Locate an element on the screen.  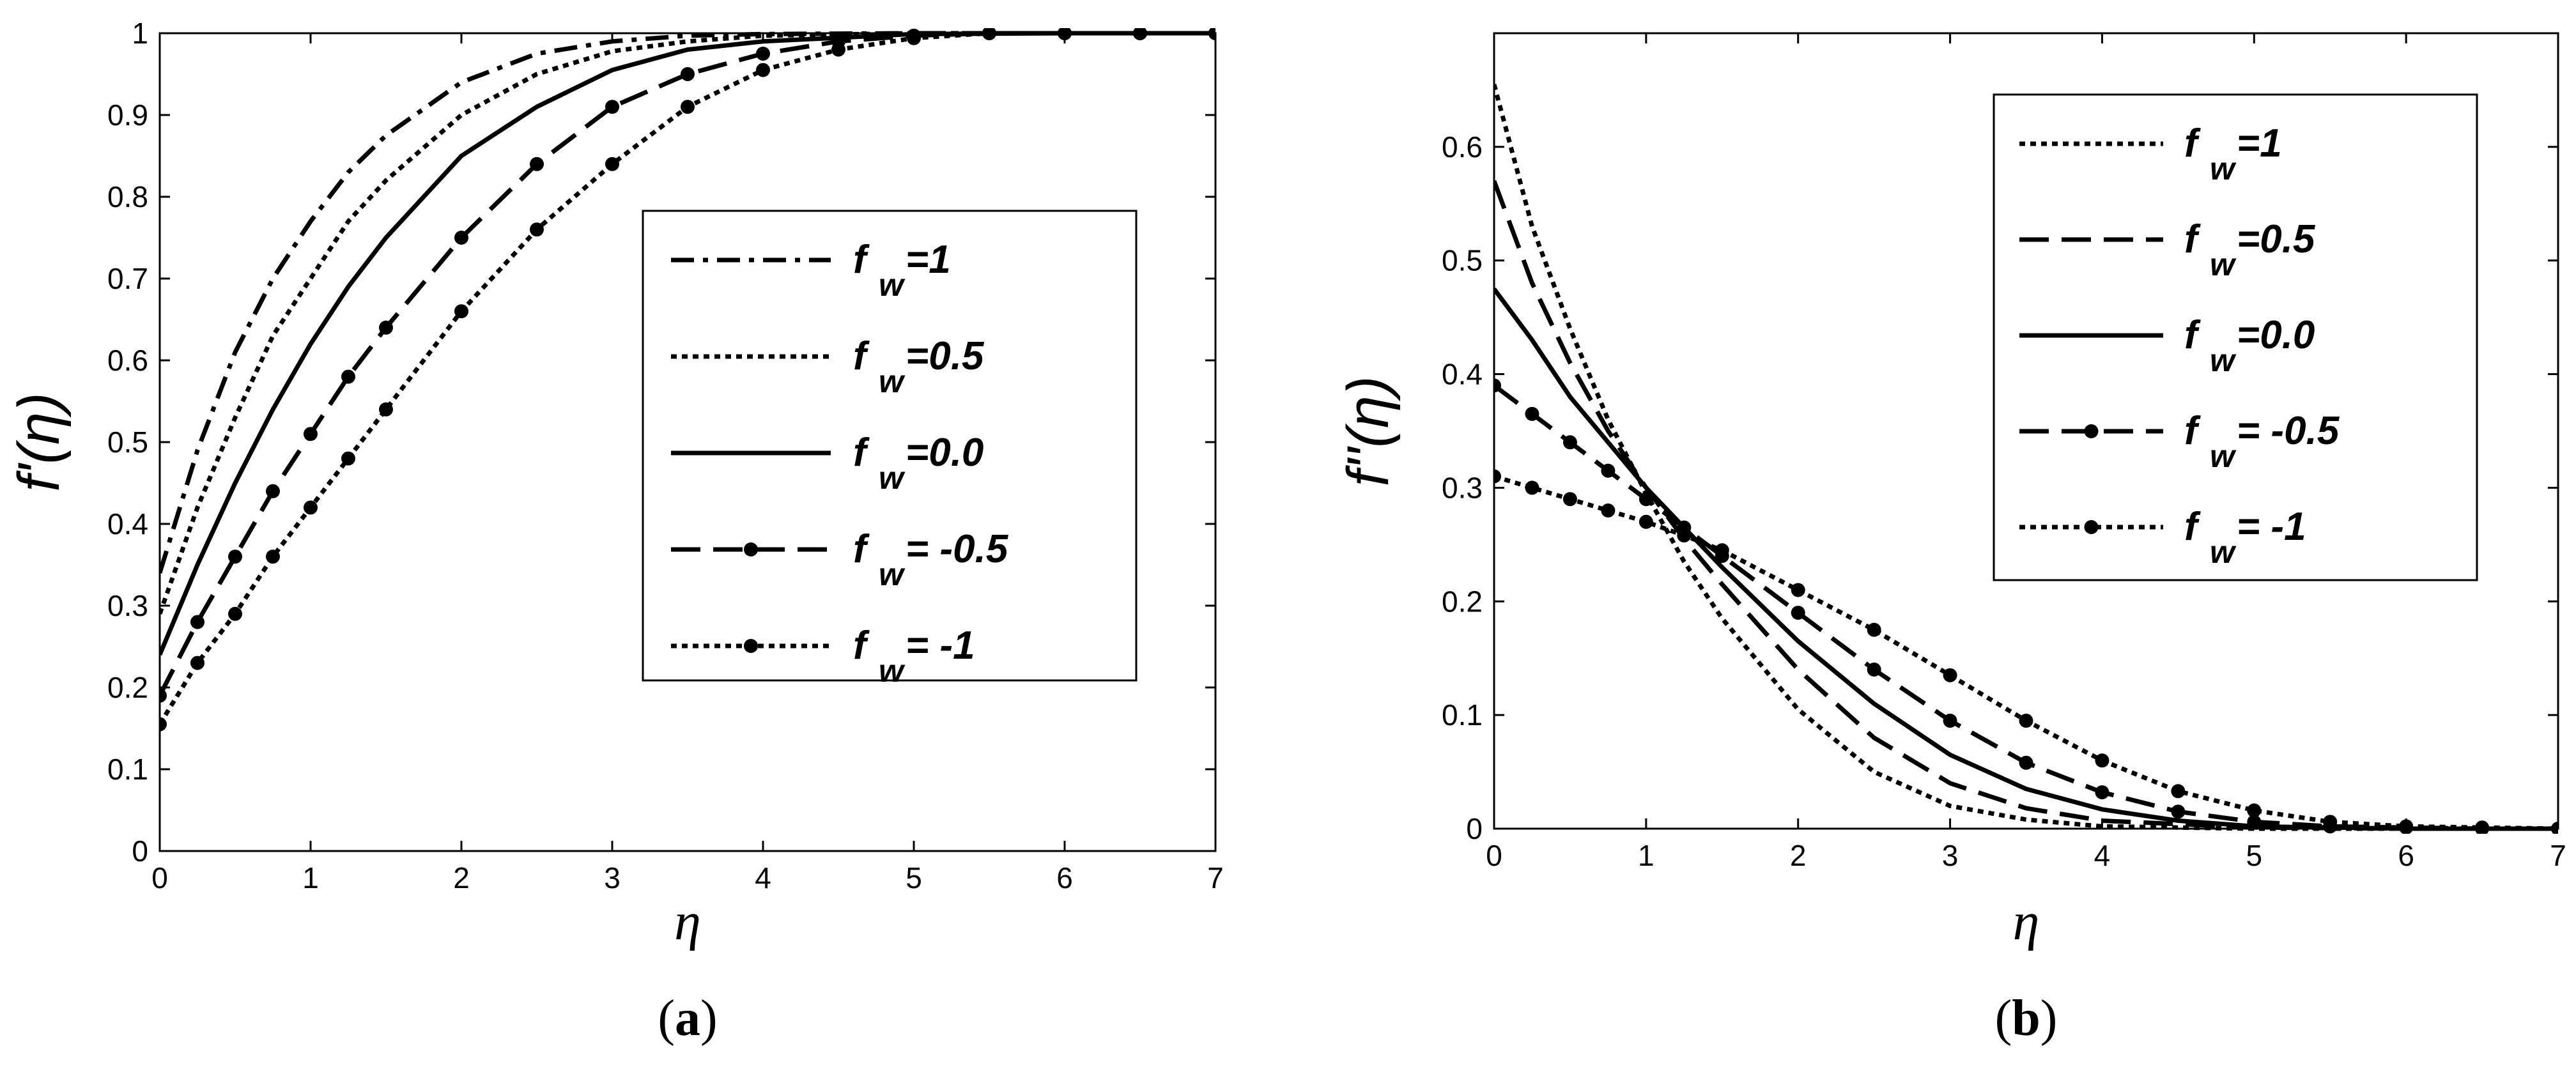
y-tick-label: 0.9 is located at coordinates (127, 115).